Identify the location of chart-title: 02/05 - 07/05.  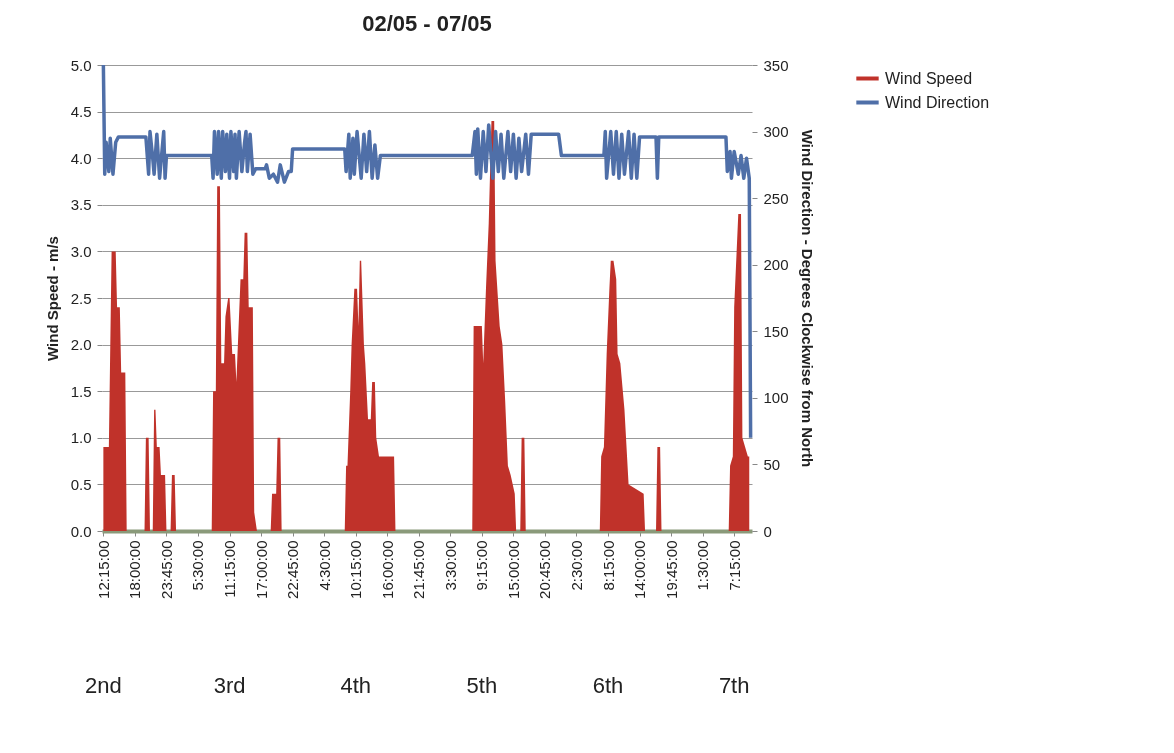
(427, 23).